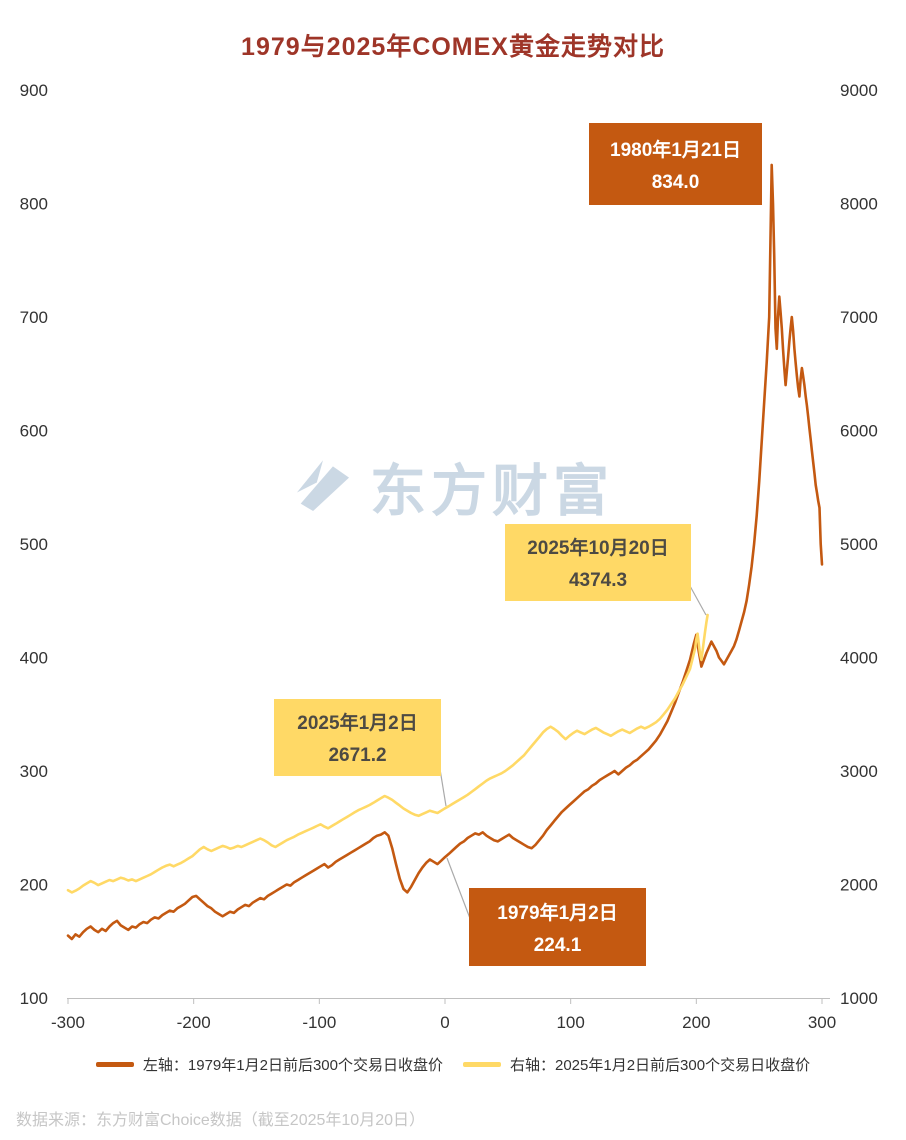 The height and width of the screenshot is (1140, 906). What do you see at coordinates (859, 771) in the screenshot?
I see `right-axis-tick-label: 3000` at bounding box center [859, 771].